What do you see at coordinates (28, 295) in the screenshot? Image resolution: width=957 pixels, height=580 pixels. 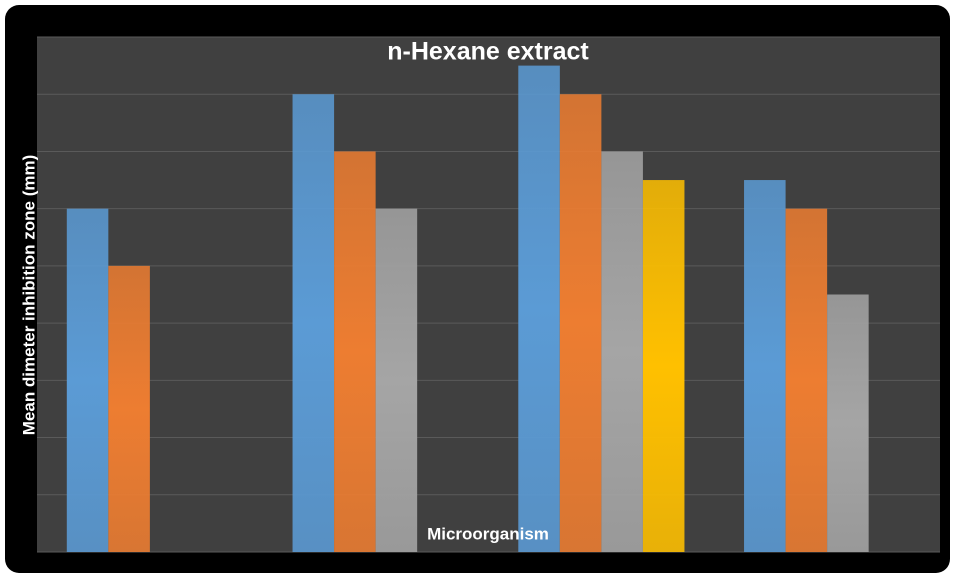 I see `y-axis-label: Mean dimeter inhibition zone (mm)` at bounding box center [28, 295].